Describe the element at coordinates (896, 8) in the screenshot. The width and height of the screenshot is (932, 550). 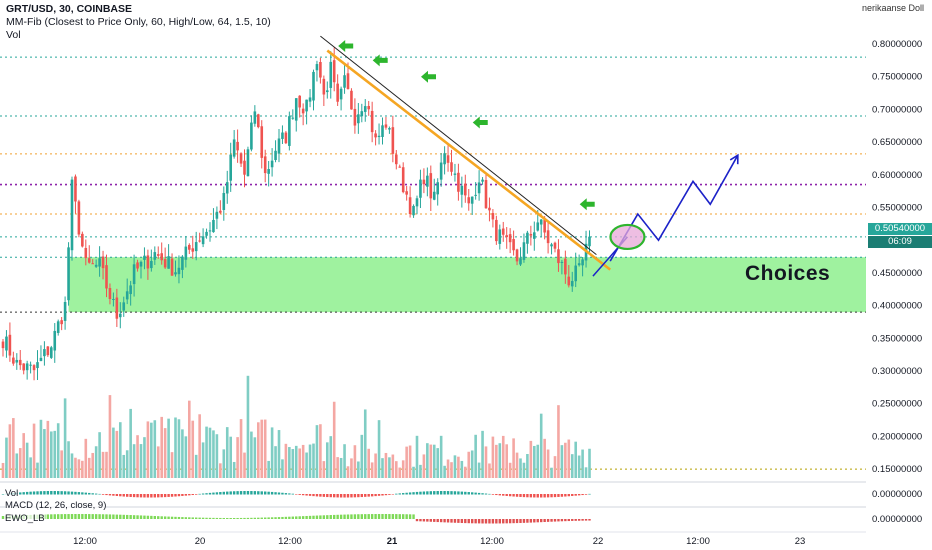
I see `currency-label: nerikaanse Doll` at that location.